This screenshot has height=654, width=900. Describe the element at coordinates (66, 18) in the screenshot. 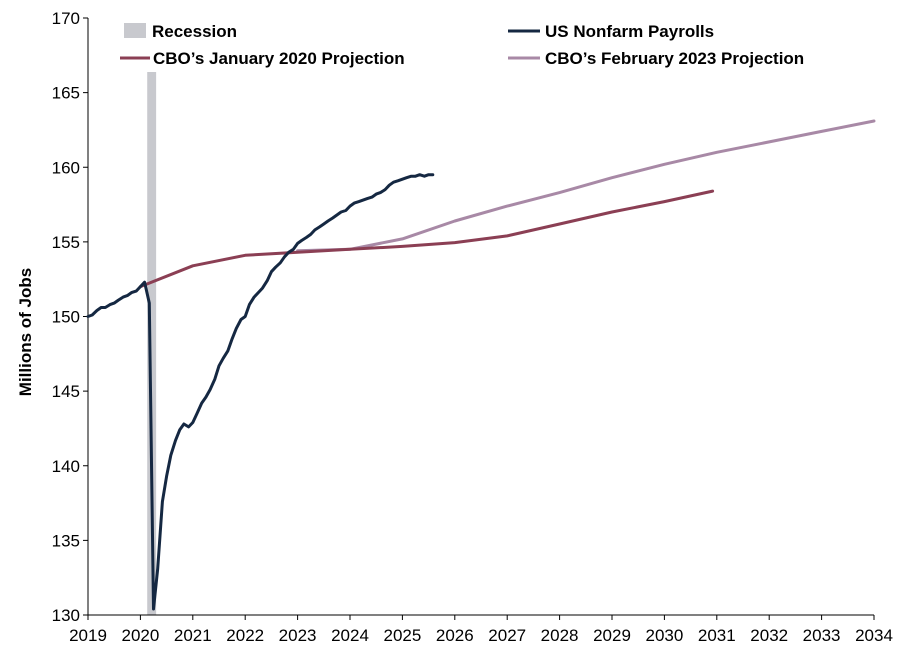

I see `y-tick-label: 170` at that location.